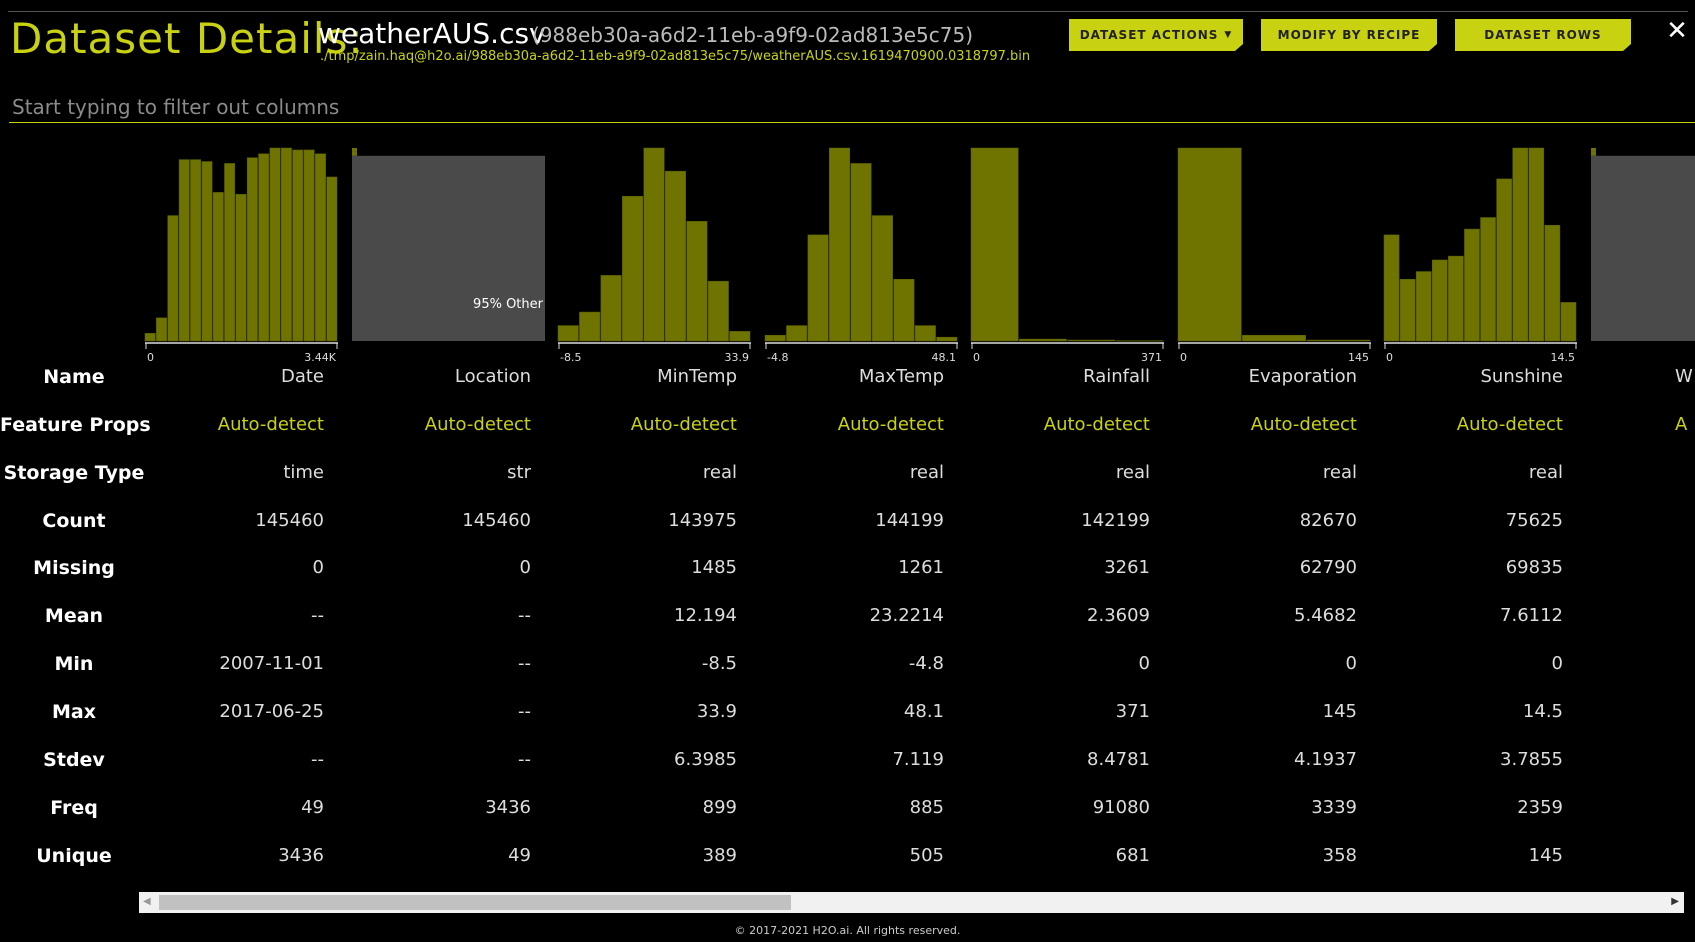  What do you see at coordinates (1228, 35) in the screenshot?
I see `caret-down-icon: ▼` at bounding box center [1228, 35].